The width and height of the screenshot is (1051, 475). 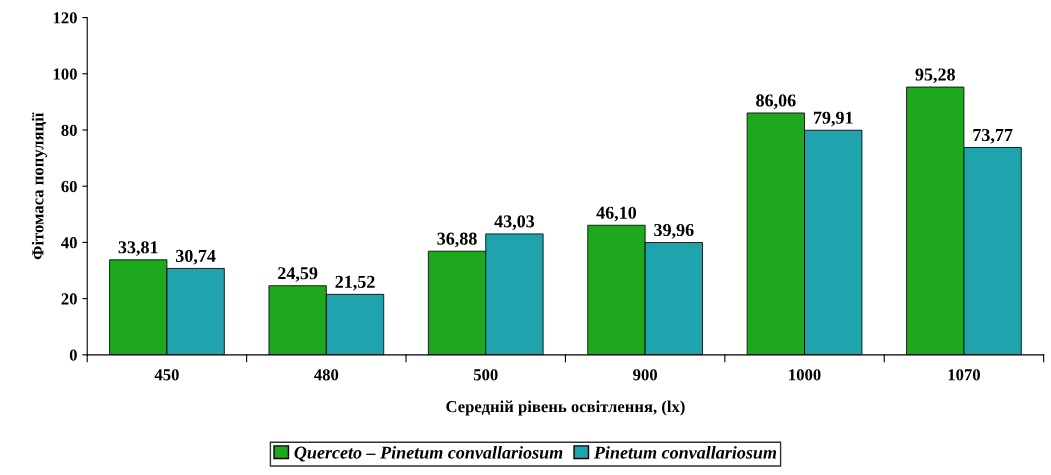 What do you see at coordinates (298, 274) in the screenshot?
I see `data-label: 24,59` at bounding box center [298, 274].